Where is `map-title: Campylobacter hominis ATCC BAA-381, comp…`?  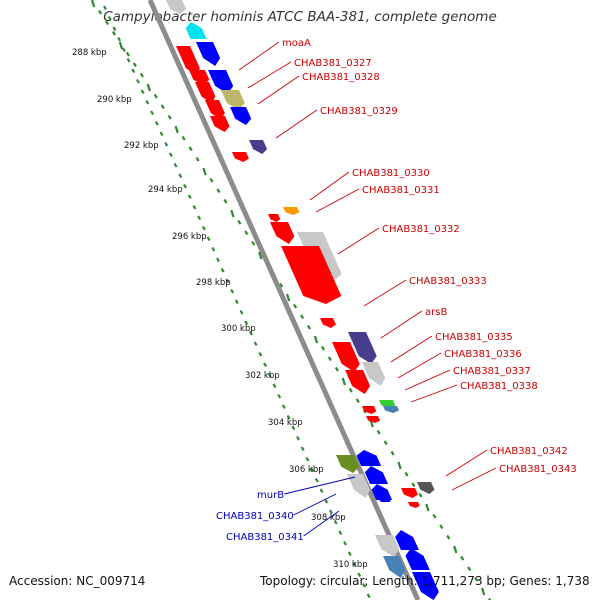
map-title: Campylobacter hominis ATCC BAA-381, comp… is located at coordinates (300, 17).